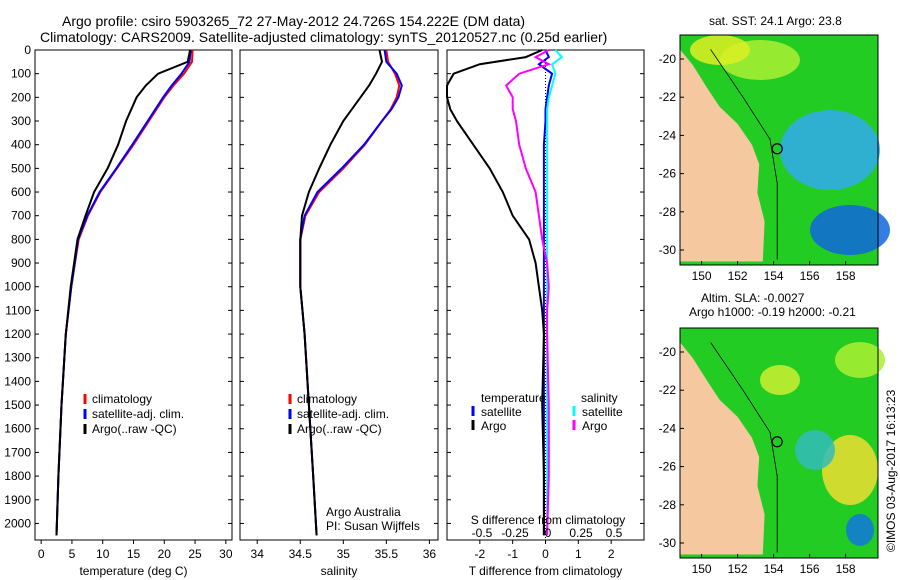  Describe the element at coordinates (21, 97) in the screenshot. I see `y-tick-label: 200` at that location.